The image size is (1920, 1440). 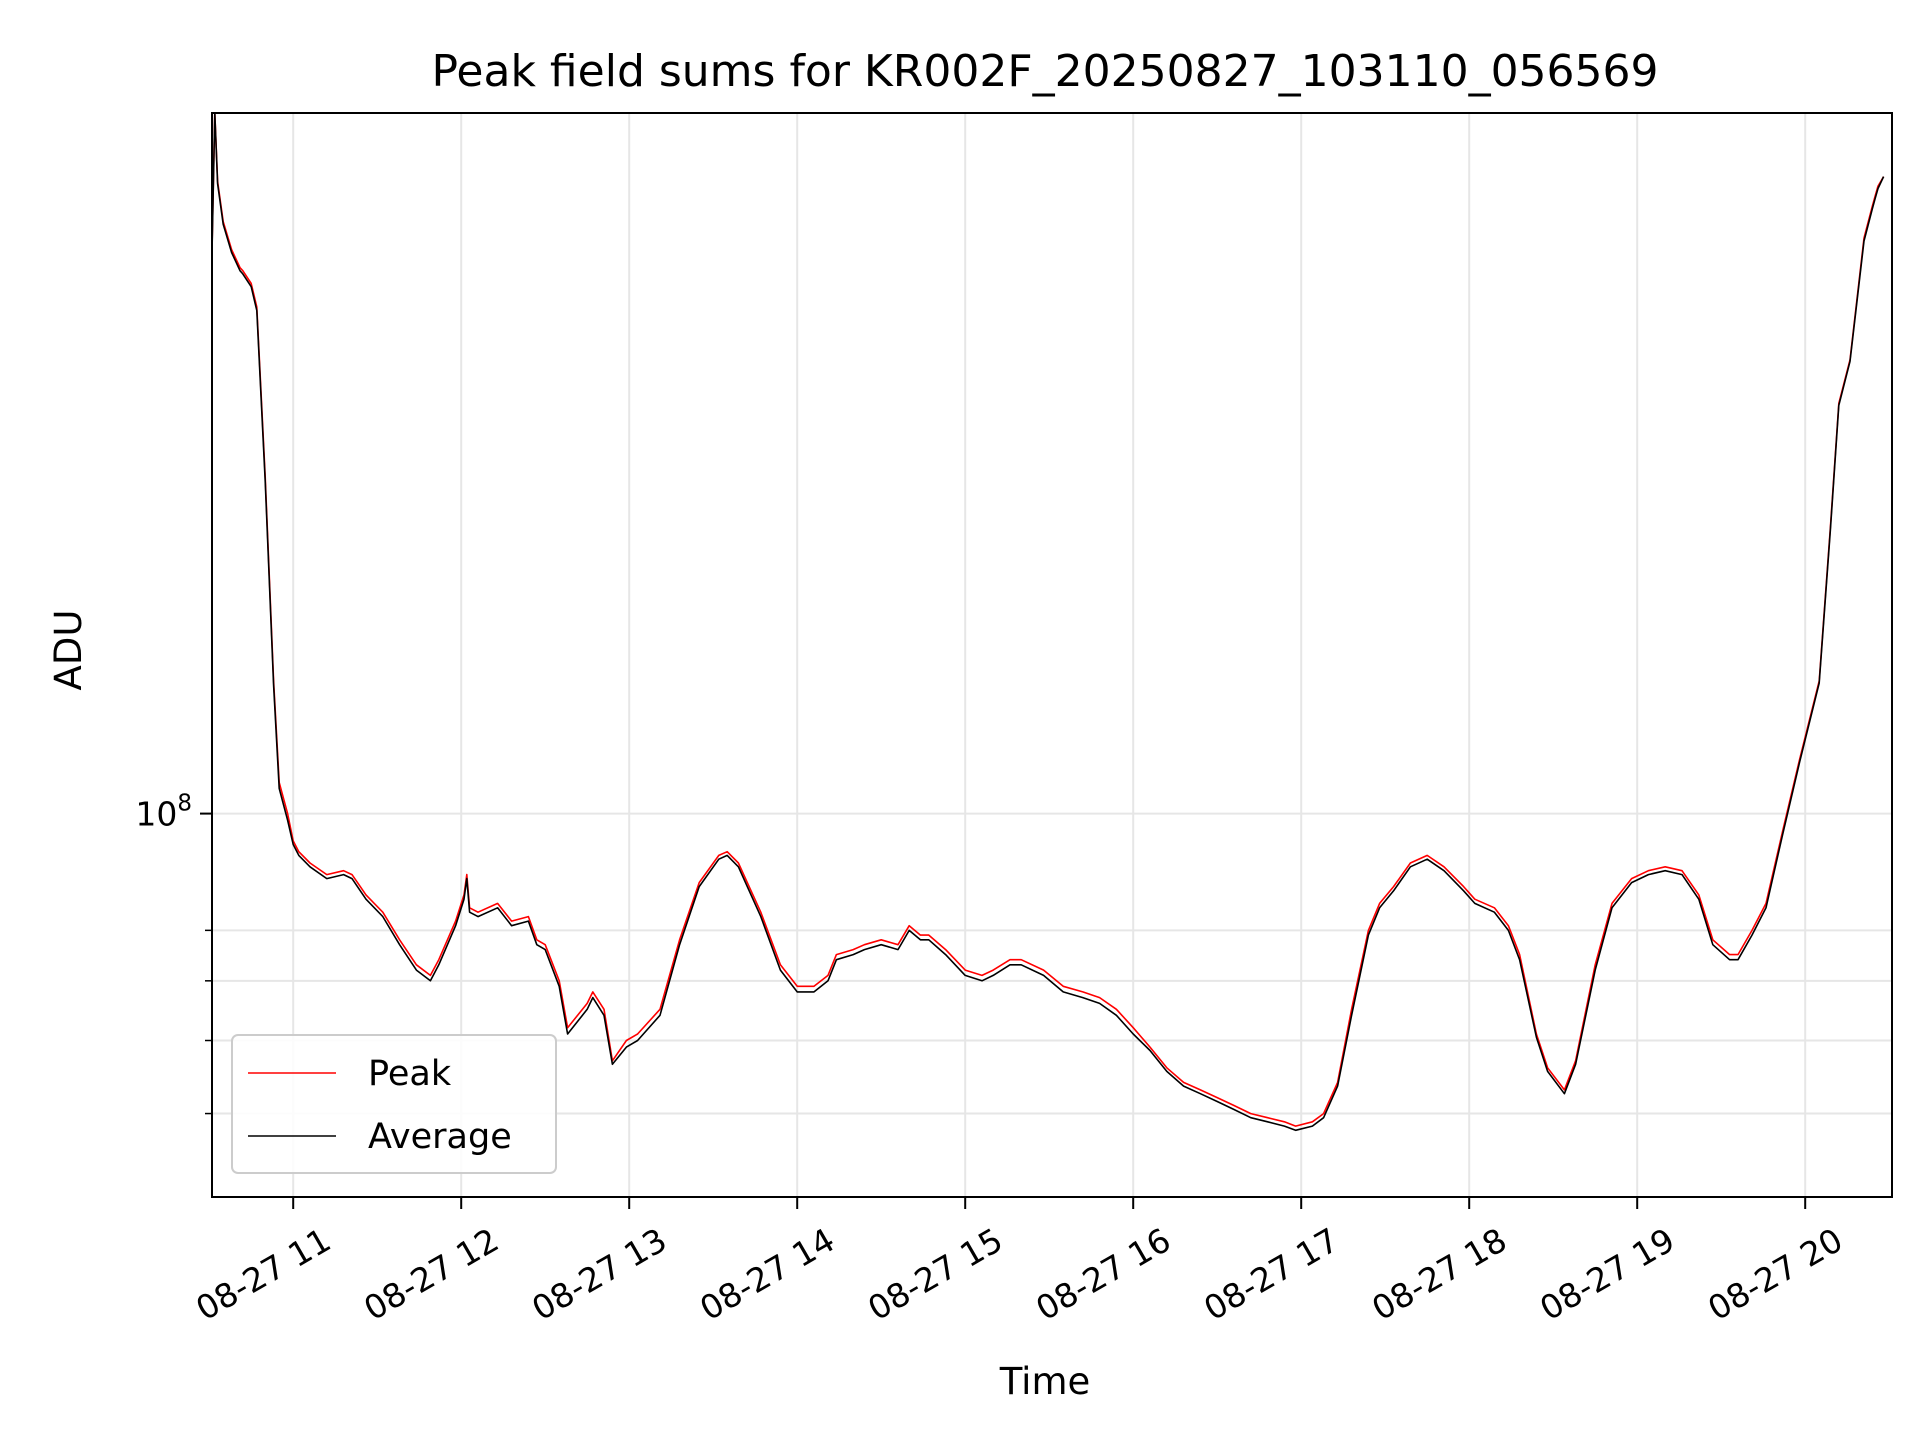 I want to click on legend-box, so click(x=394, y=1104).